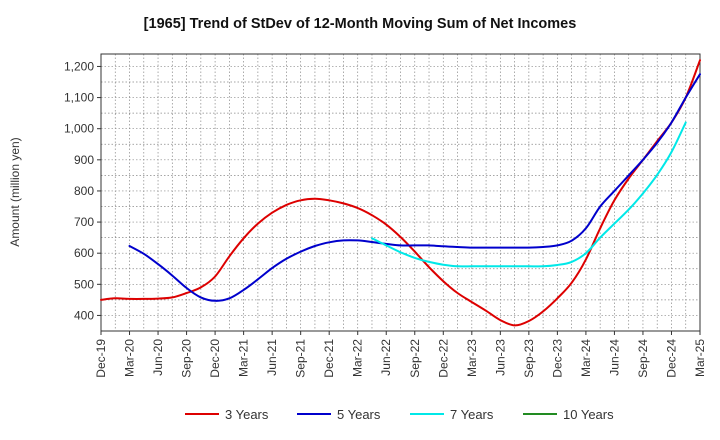 Image resolution: width=720 pixels, height=440 pixels. I want to click on series-line-7-years, so click(529, 194).